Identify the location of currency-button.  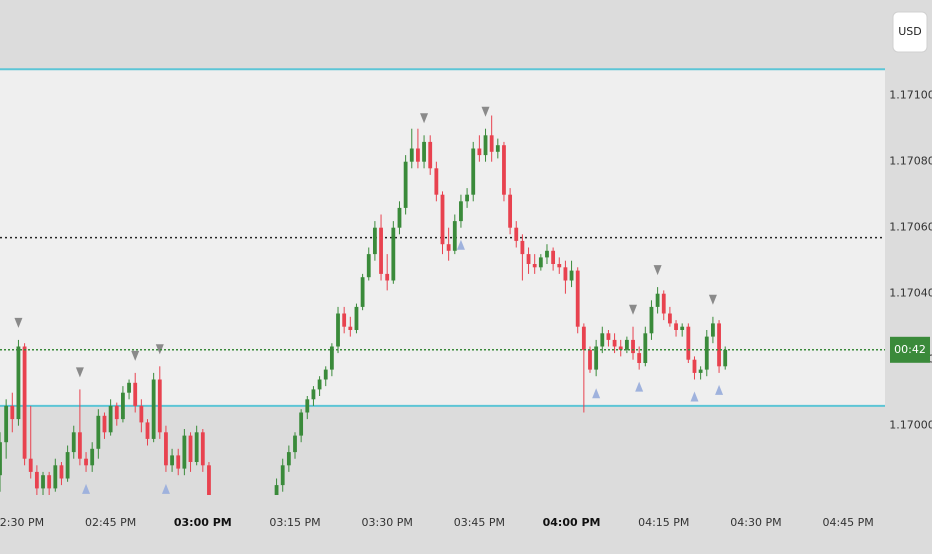
(910, 32).